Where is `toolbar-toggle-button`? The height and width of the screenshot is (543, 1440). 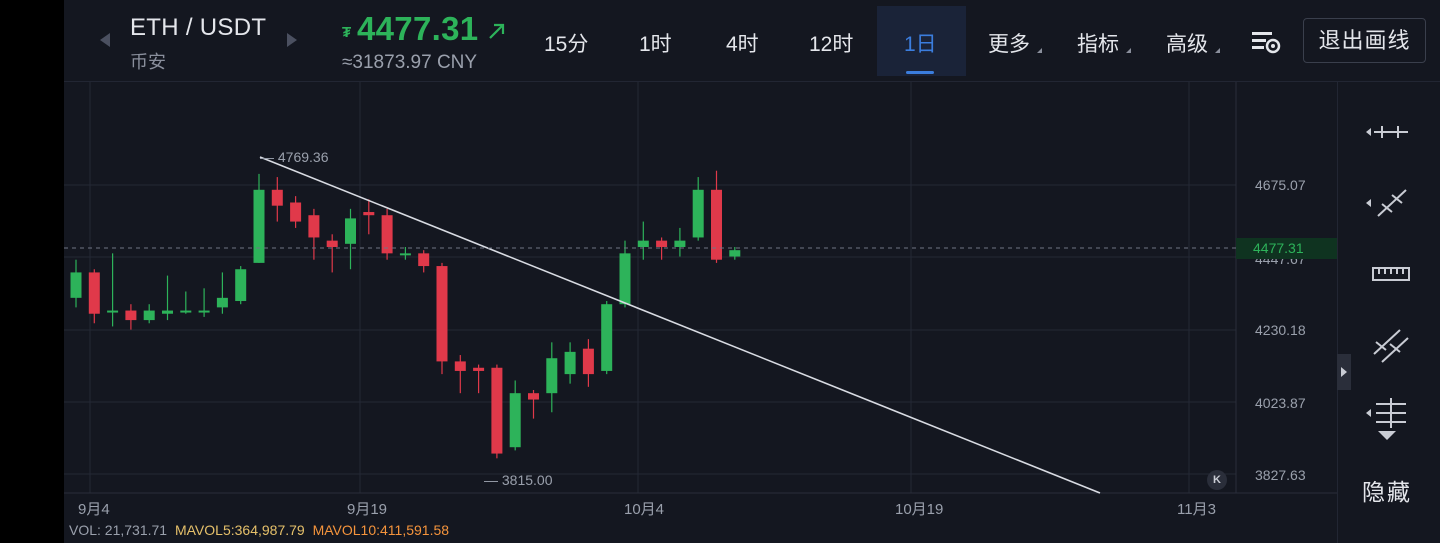 toolbar-toggle-button is located at coordinates (1344, 372).